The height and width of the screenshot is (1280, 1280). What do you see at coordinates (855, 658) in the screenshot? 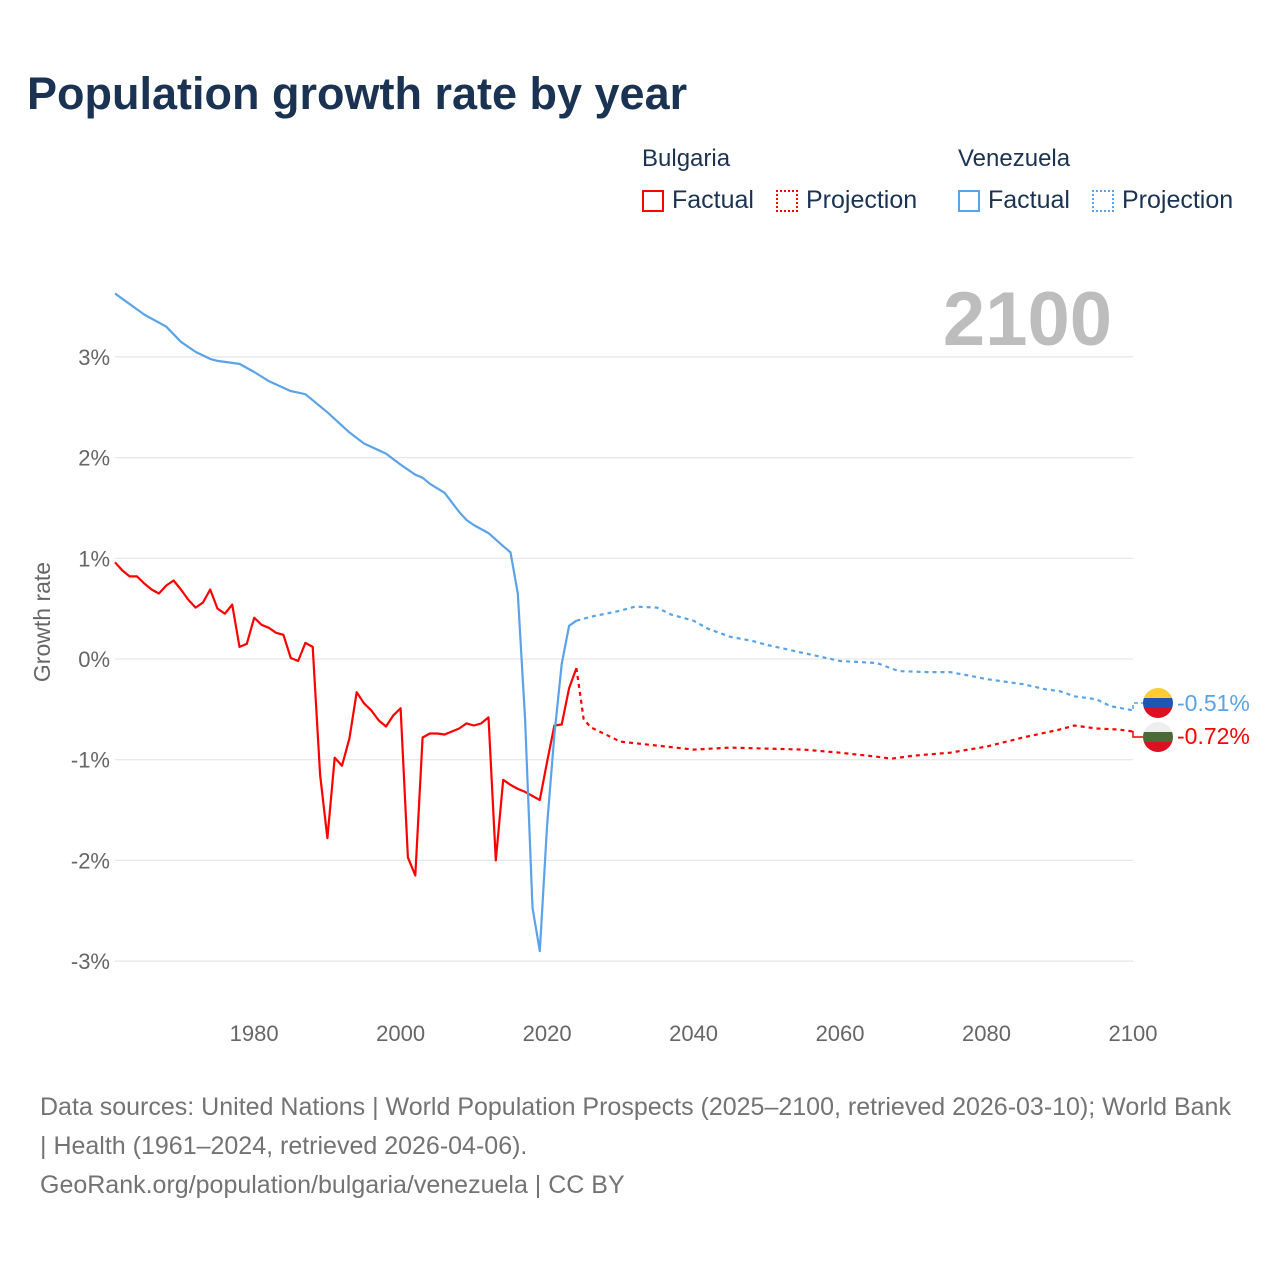
I see `series-line-venezuela-projection` at bounding box center [855, 658].